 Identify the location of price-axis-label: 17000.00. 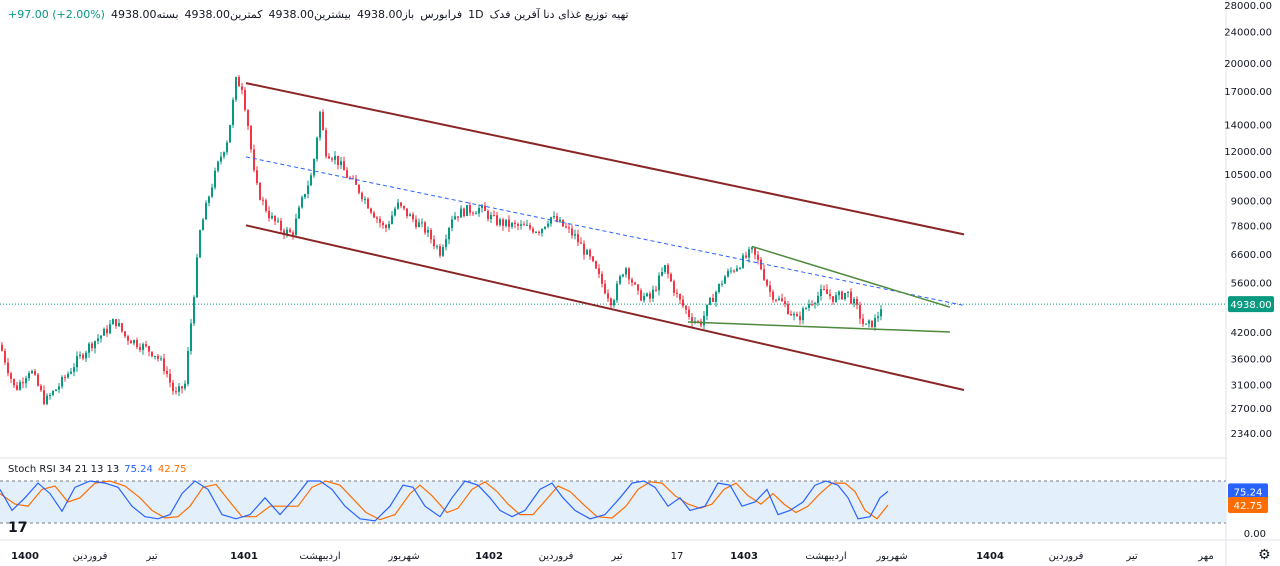
(1248, 92).